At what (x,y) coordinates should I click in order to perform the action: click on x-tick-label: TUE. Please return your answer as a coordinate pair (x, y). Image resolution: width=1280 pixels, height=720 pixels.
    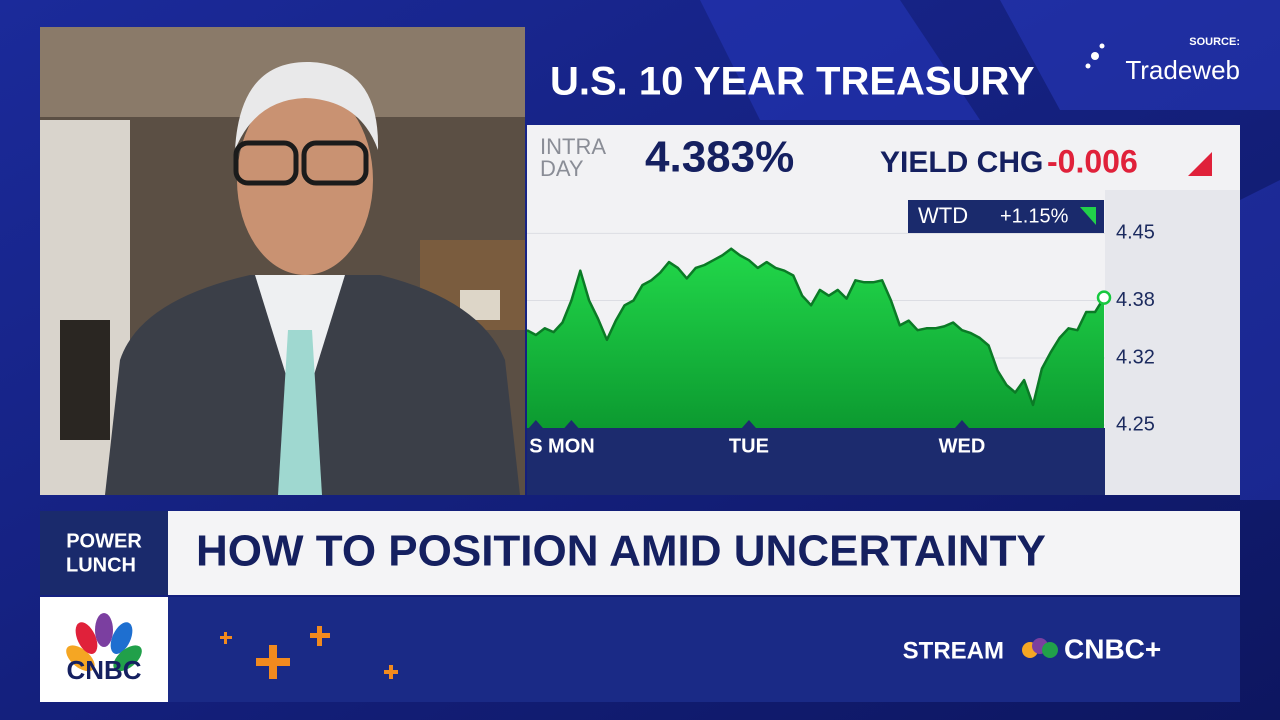
    Looking at the image, I should click on (749, 446).